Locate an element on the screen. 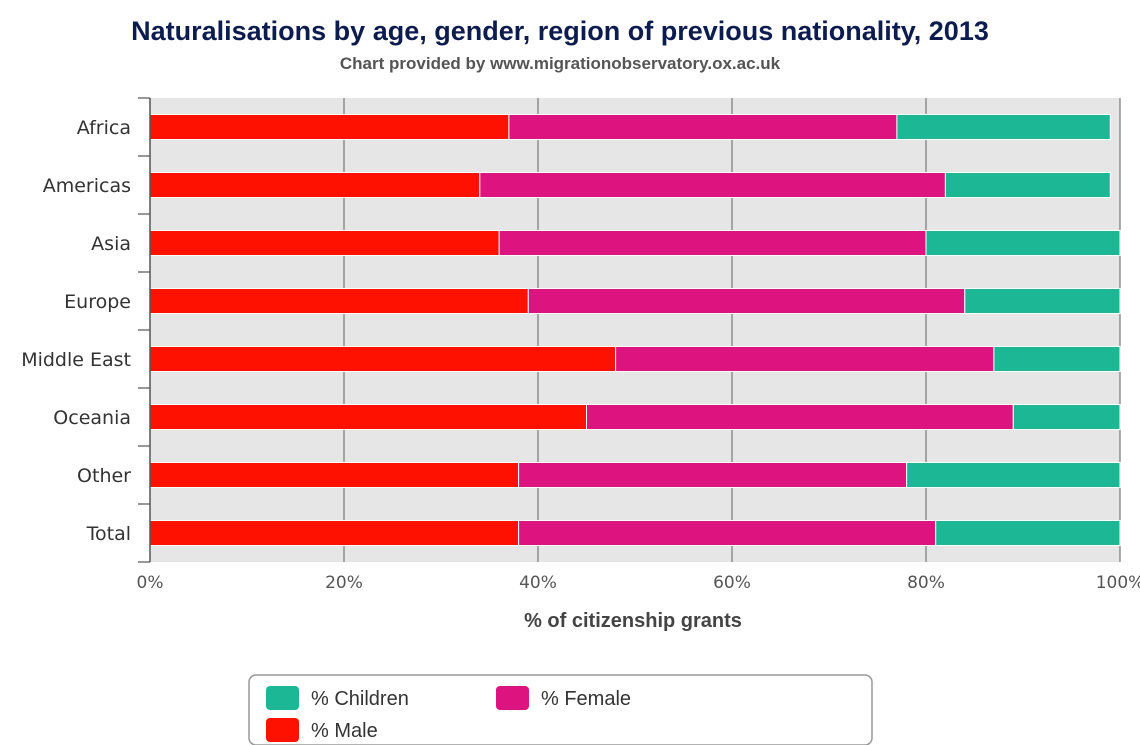  x-tick-label: 80% is located at coordinates (926, 583).